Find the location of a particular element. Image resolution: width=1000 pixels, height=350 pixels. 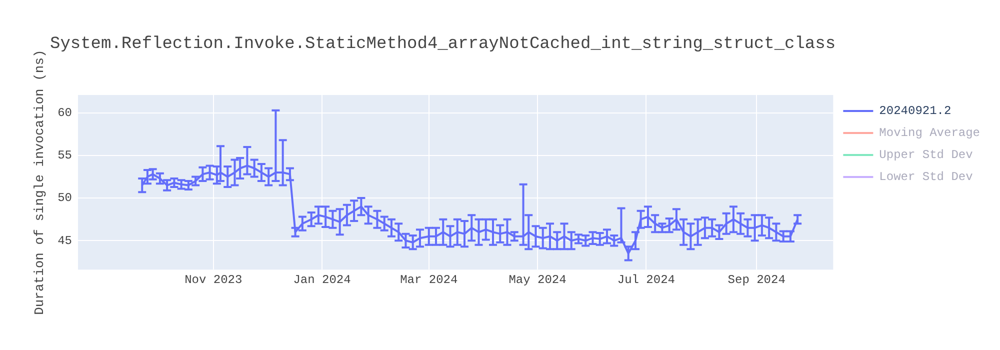

y-tick-label: 60 is located at coordinates (65, 113).